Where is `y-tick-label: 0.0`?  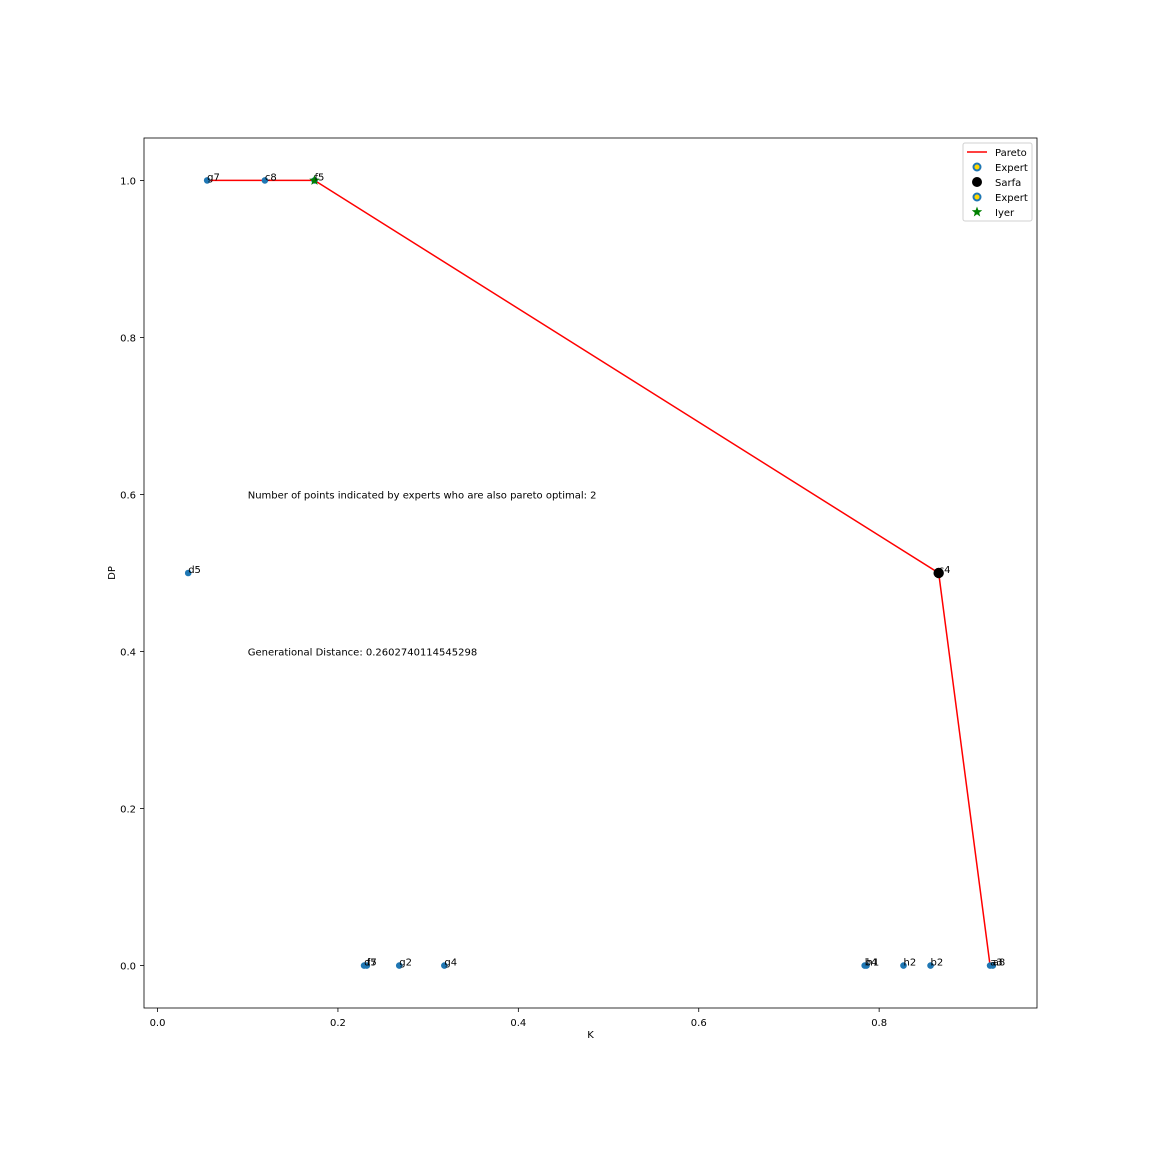 y-tick-label: 0.0 is located at coordinates (128, 967).